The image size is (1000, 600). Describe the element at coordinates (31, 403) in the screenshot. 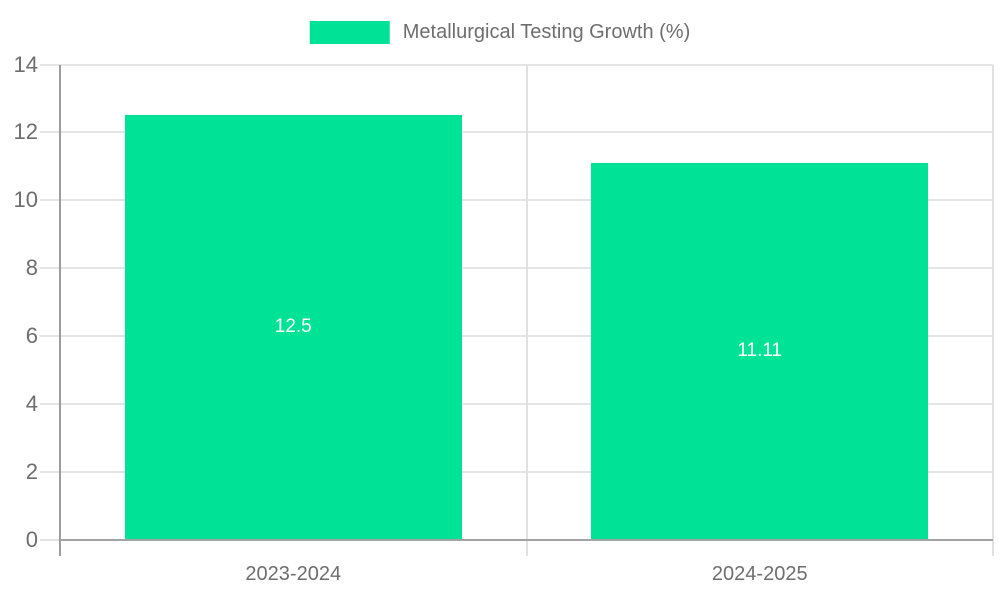

I see `y-axis-tick-label: 4` at that location.